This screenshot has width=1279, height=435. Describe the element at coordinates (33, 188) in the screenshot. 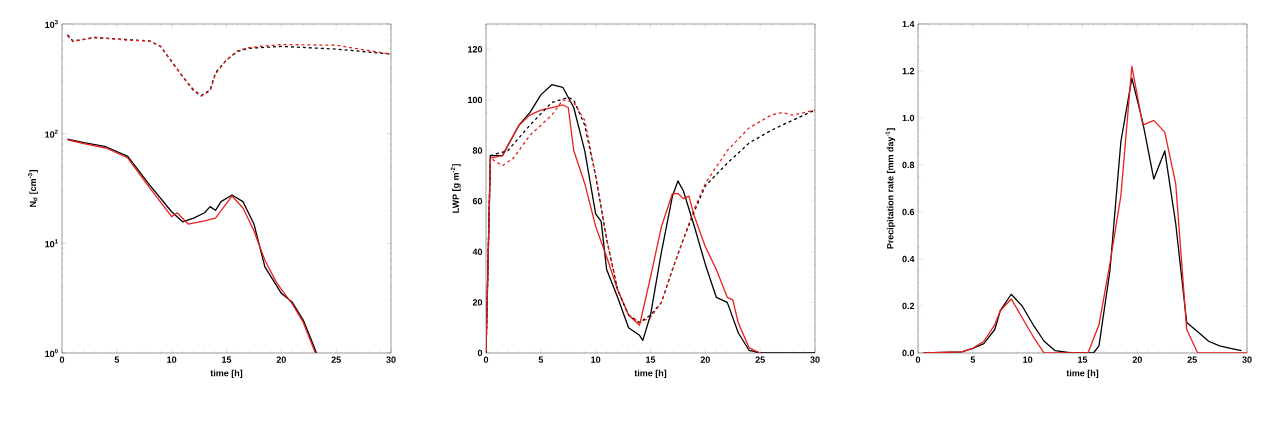

I see `y-axis-title: N$_{d}$ [cm$^{-3}$]` at that location.